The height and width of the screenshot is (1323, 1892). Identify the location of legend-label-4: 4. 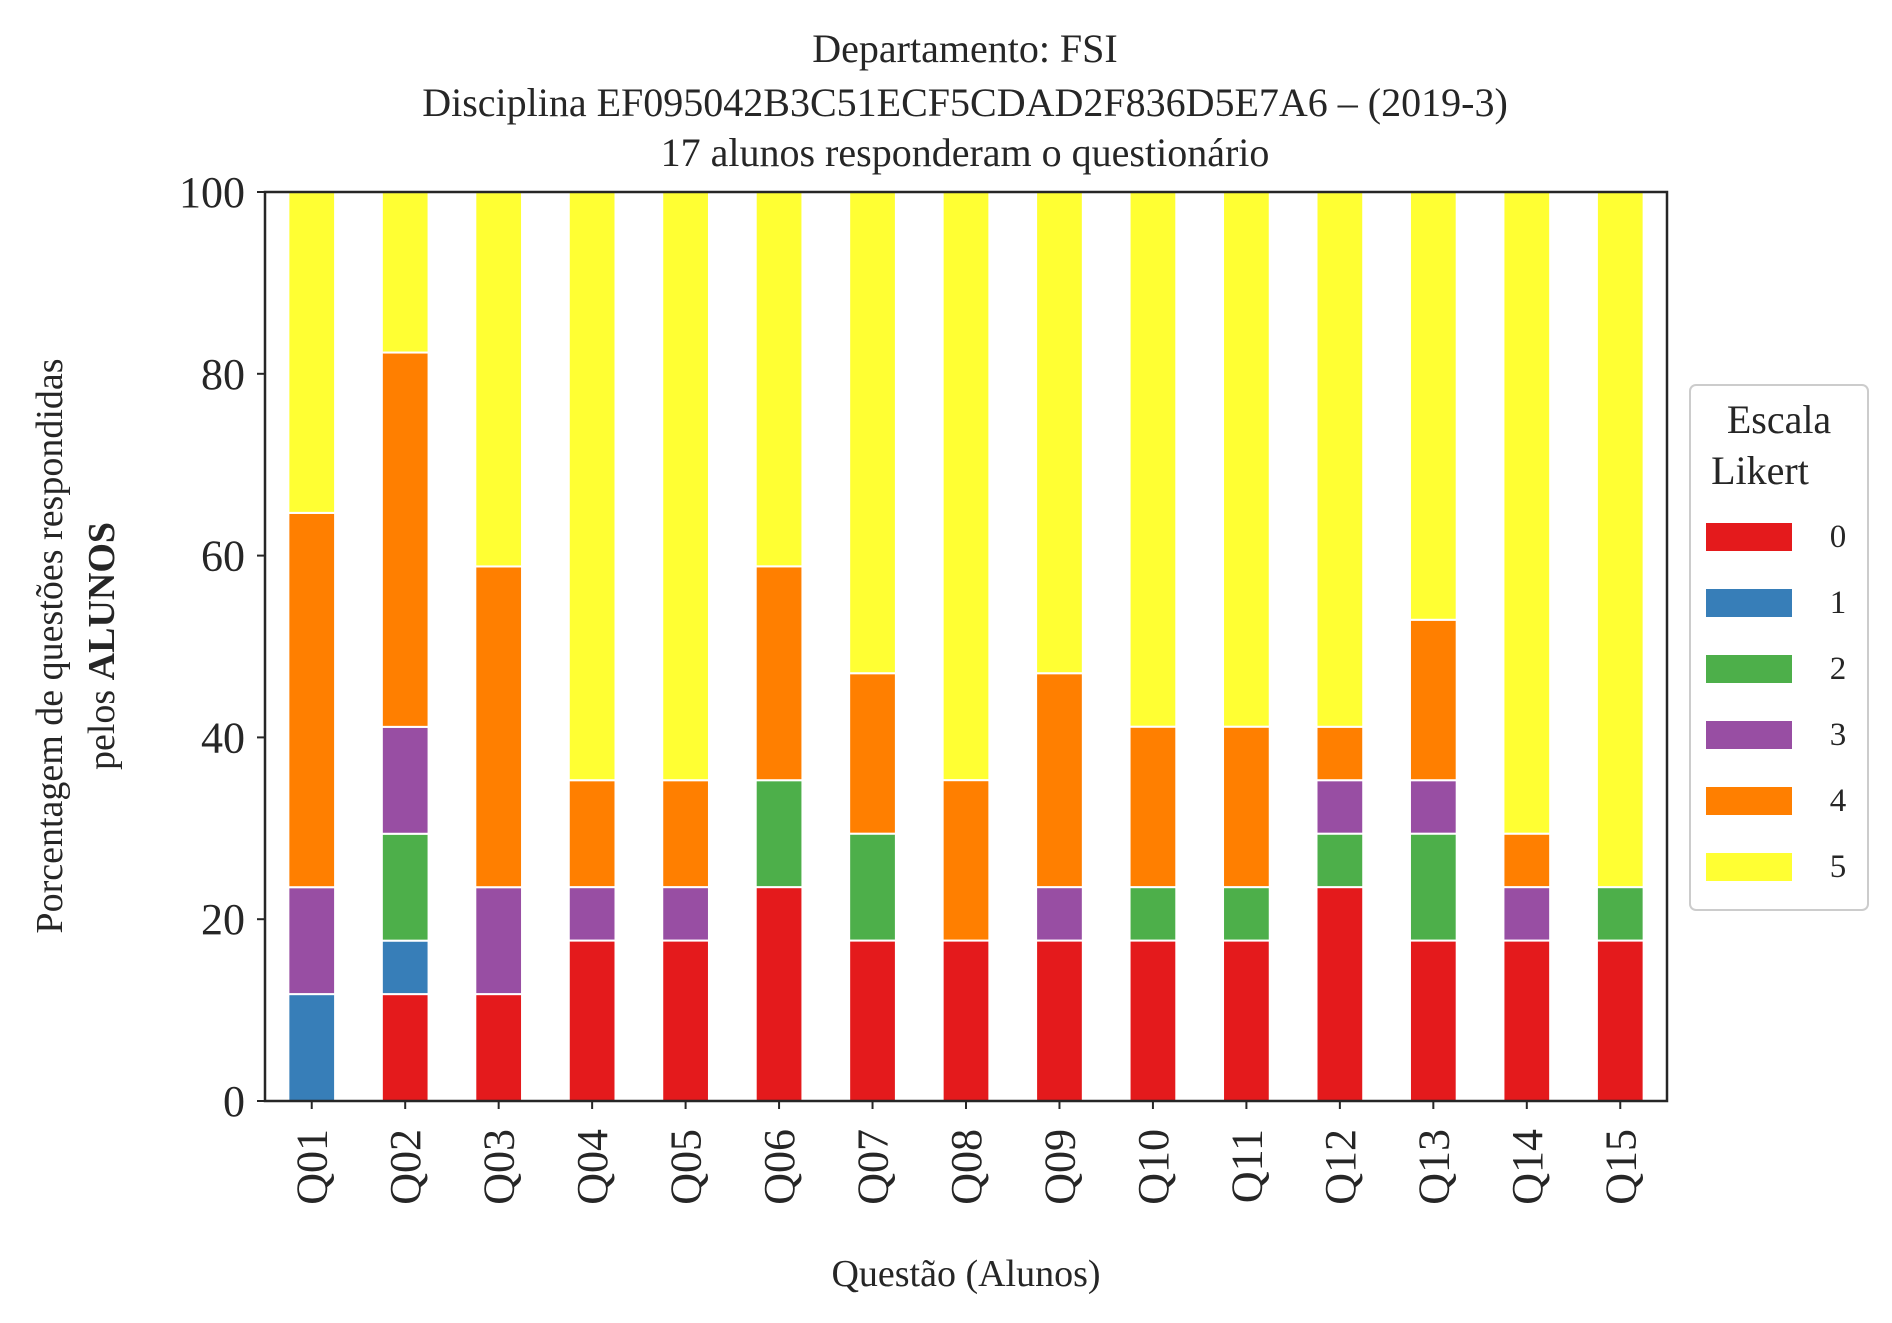
(1838, 801).